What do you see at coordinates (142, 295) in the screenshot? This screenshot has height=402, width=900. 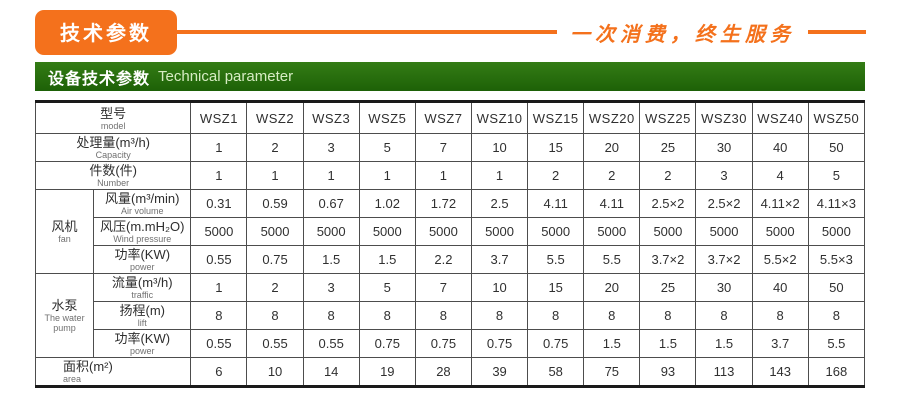 I see `label-en: traffic` at bounding box center [142, 295].